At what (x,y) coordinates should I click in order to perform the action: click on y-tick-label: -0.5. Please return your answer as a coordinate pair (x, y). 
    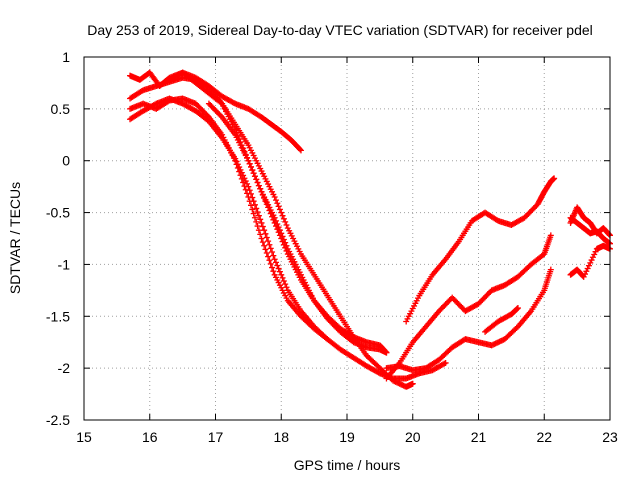
    Looking at the image, I should click on (58, 213).